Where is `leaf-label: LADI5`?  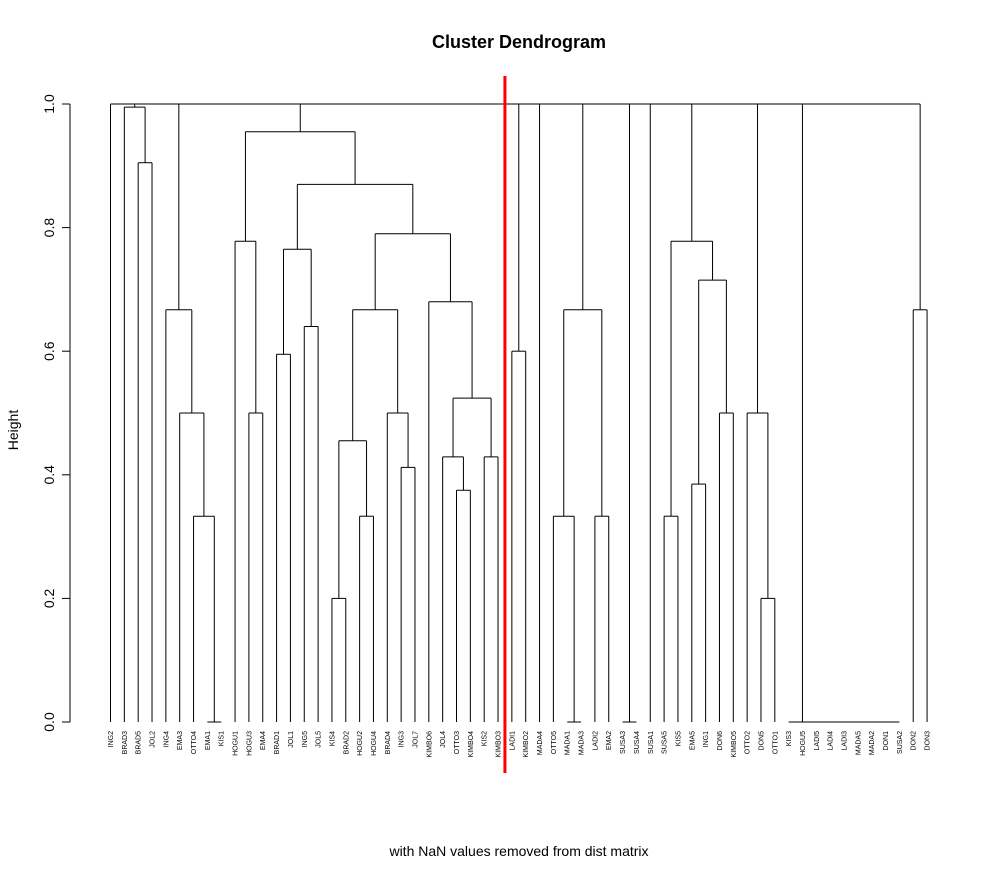
leaf-label: LADI5 is located at coordinates (817, 741).